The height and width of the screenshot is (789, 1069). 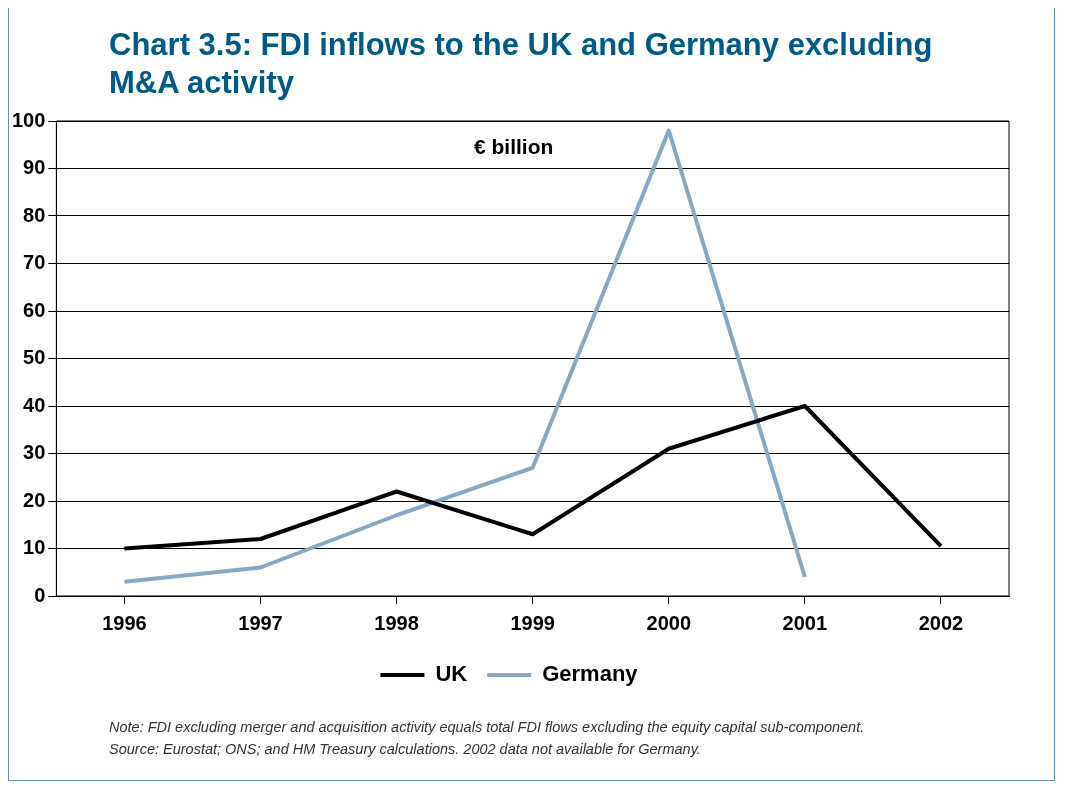 What do you see at coordinates (34, 547) in the screenshot?
I see `y-tick-label: 10` at bounding box center [34, 547].